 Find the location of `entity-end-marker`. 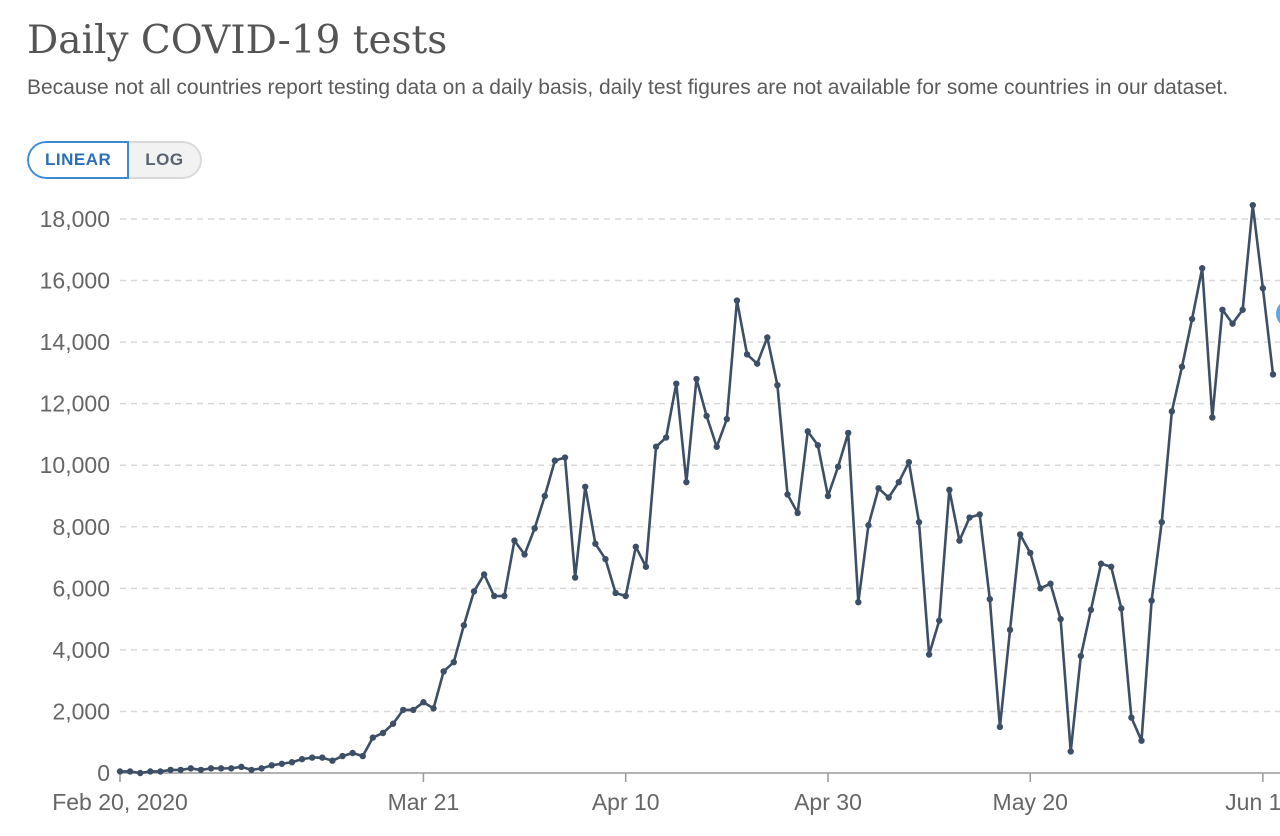

entity-end-marker is located at coordinates (1278, 314).